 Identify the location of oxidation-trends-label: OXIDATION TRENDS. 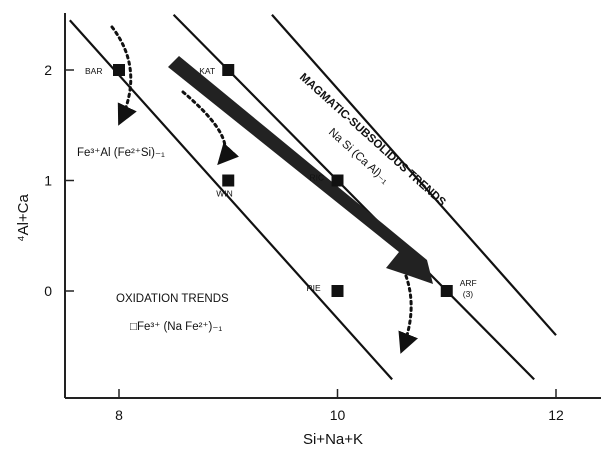
(172, 299).